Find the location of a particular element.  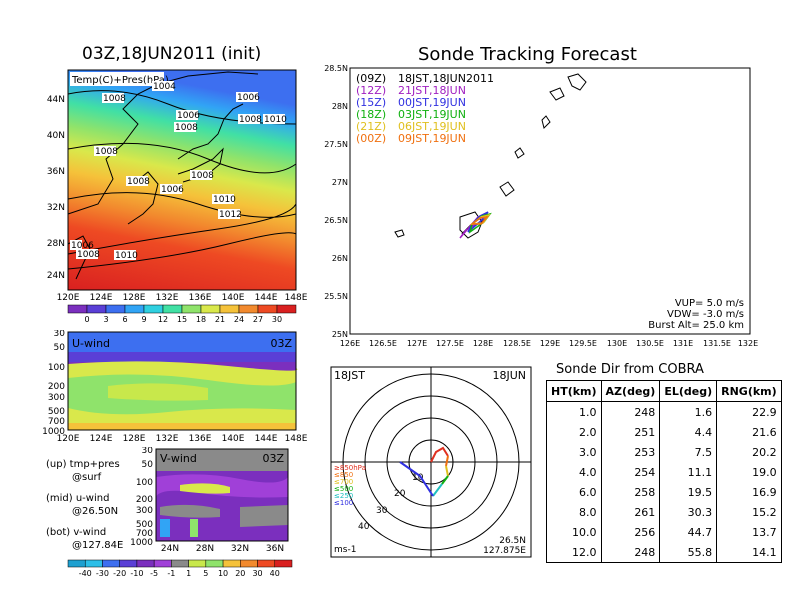

lon-tick: 124E is located at coordinates (101, 439).